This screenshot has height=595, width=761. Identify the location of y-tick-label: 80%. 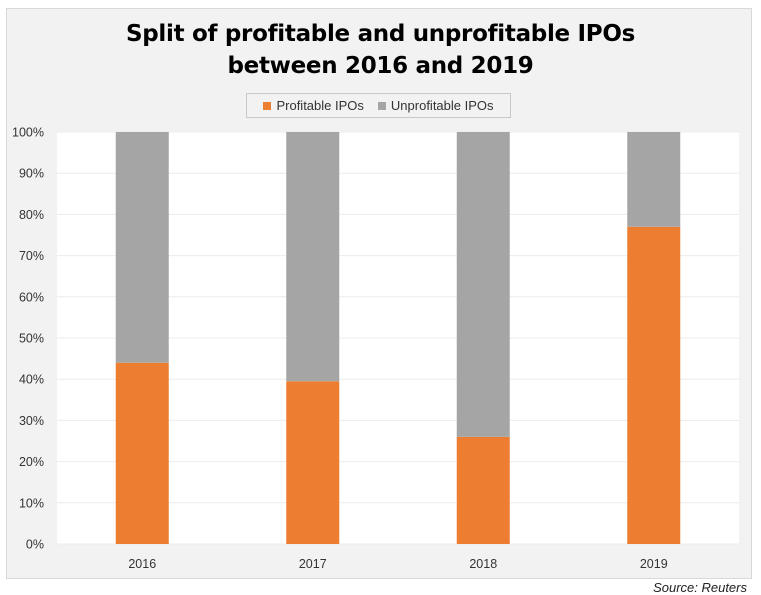
(31, 215).